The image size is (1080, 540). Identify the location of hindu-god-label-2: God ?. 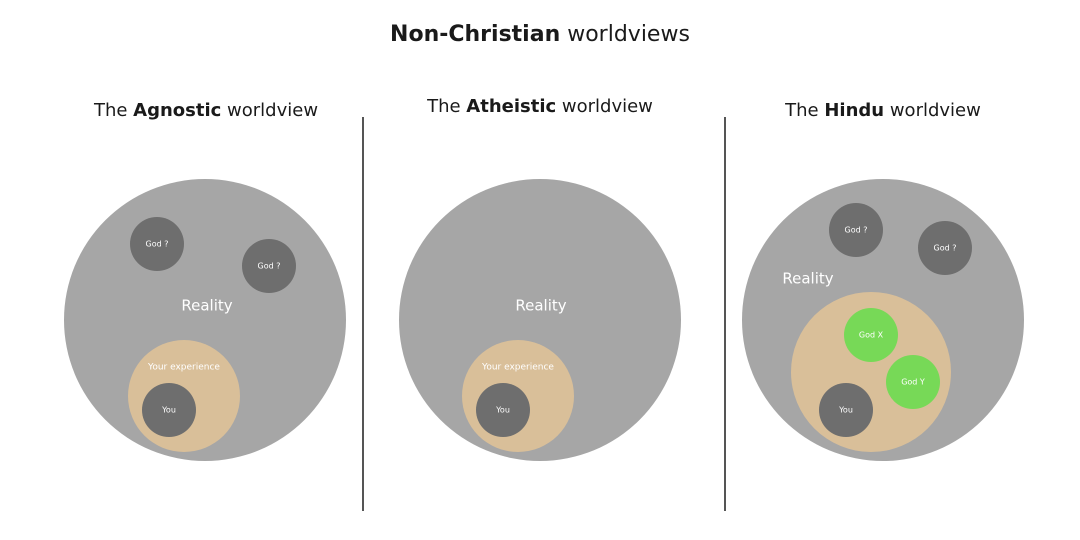
(945, 248).